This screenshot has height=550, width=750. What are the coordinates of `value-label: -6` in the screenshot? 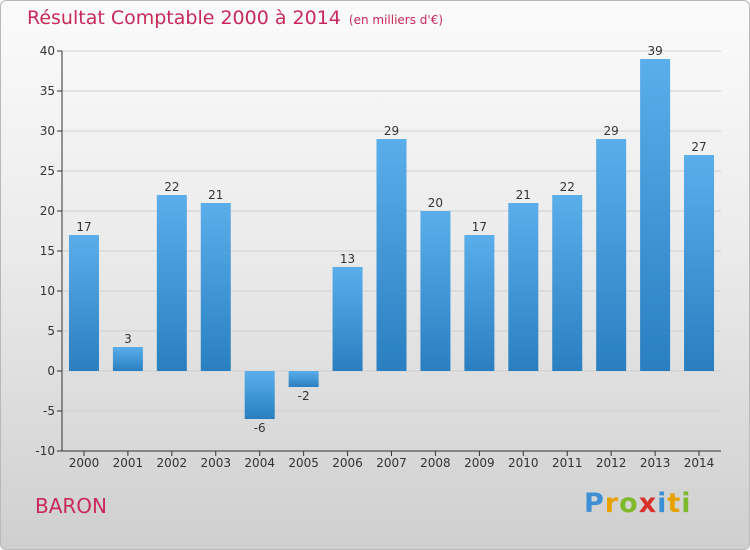 It's located at (260, 428).